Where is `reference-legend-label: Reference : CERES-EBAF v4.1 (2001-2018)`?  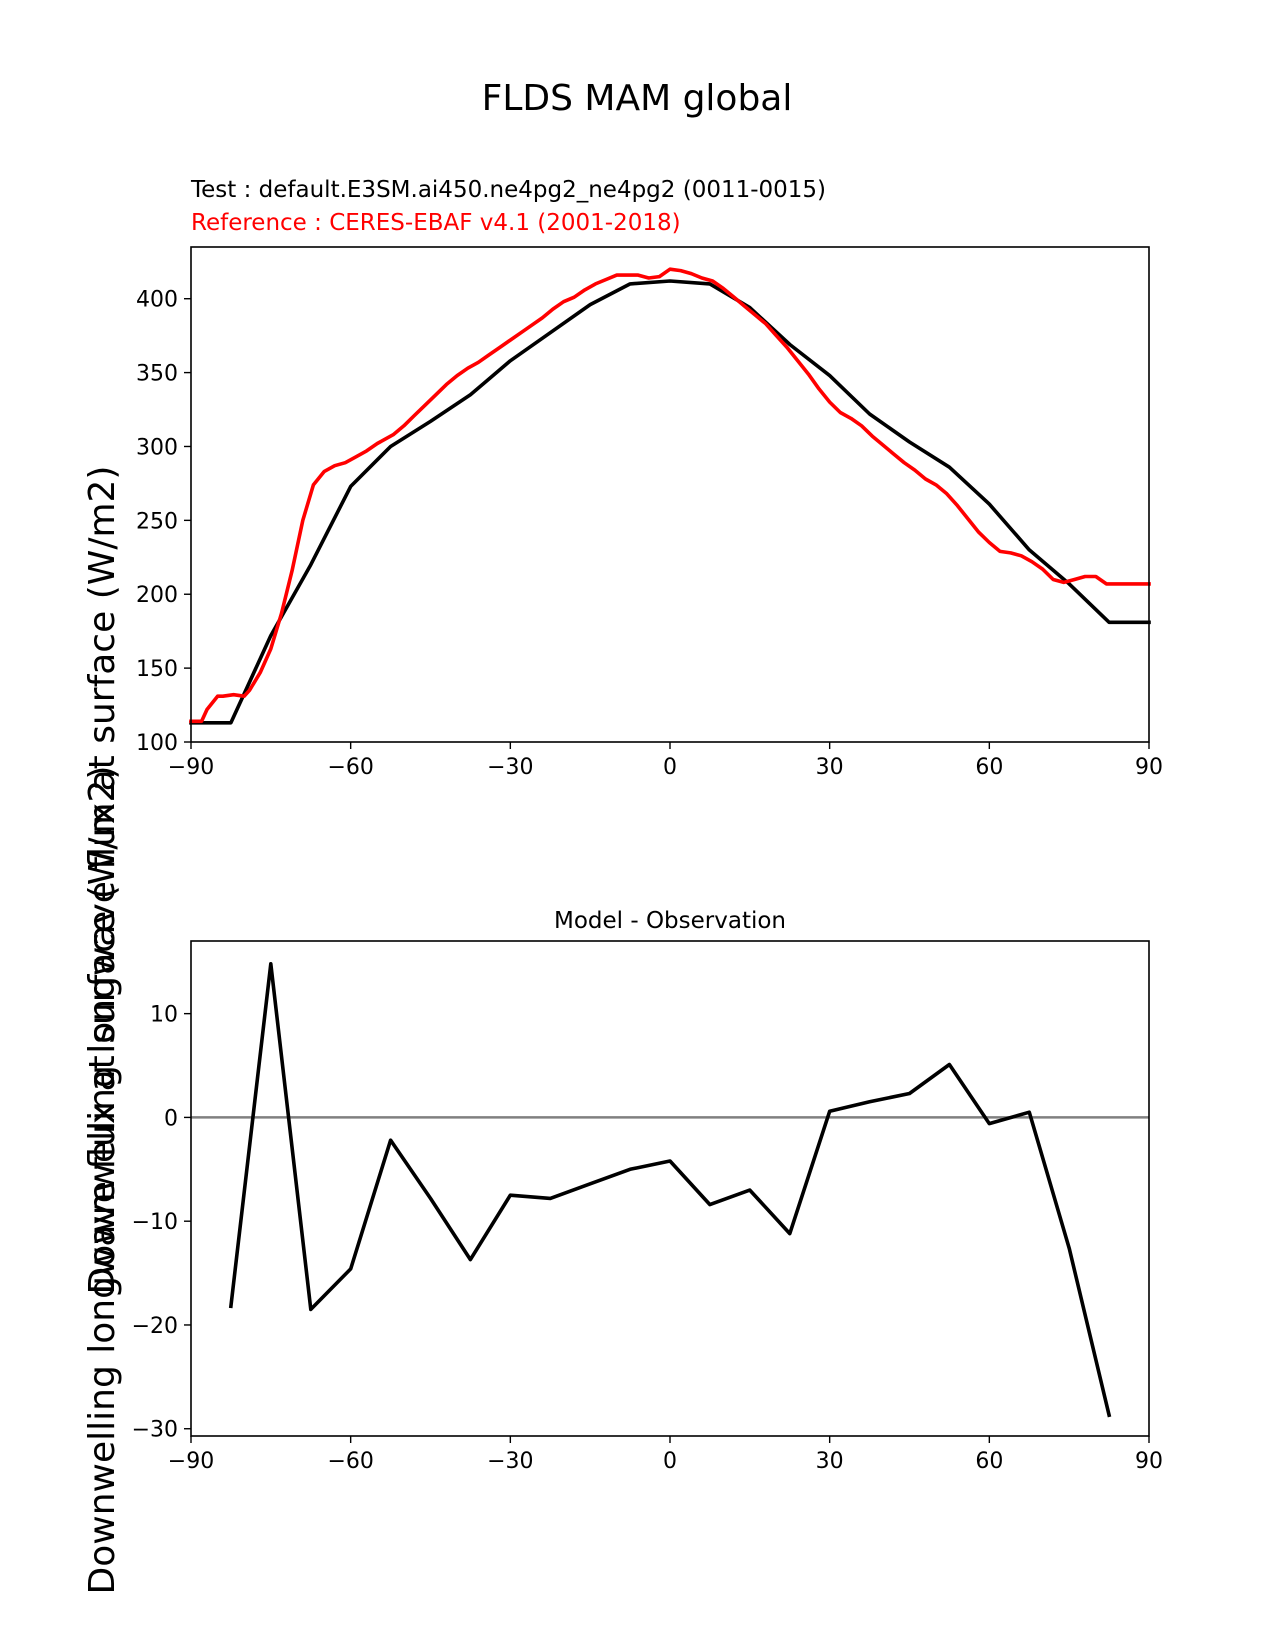
reference-legend-label: Reference : CERES-EBAF v4.1 (2001-2018) is located at coordinates (436, 223).